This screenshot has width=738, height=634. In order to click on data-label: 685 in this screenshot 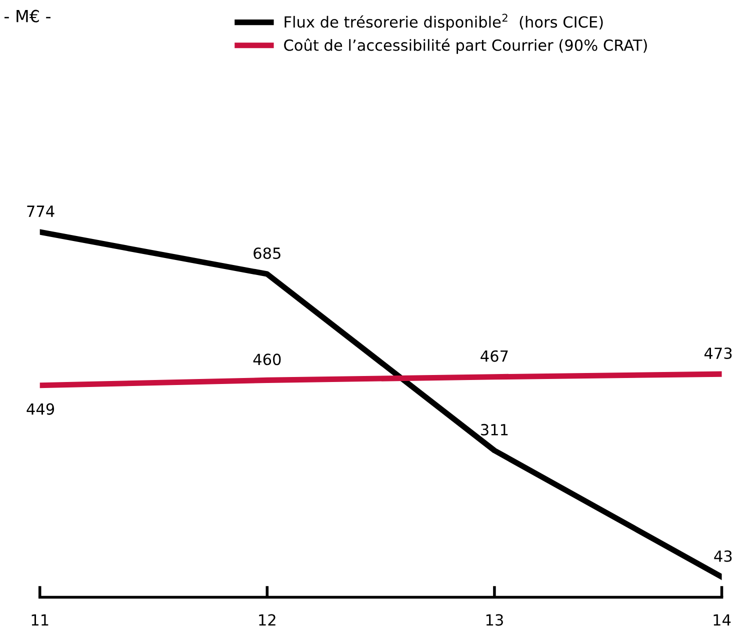, I will do `click(267, 253)`.